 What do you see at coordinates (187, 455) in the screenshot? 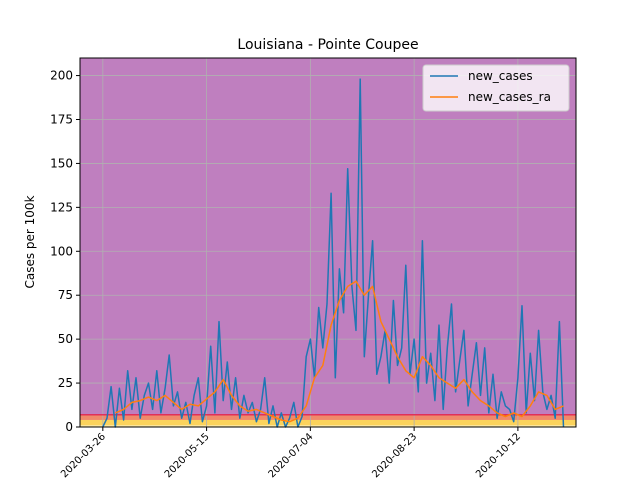
I see `x-tick-label-1: 2020-05-15` at bounding box center [187, 455].